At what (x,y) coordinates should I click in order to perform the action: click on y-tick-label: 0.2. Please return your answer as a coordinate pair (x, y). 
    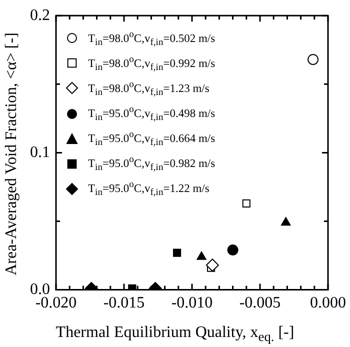
    Looking at the image, I should click on (40, 15).